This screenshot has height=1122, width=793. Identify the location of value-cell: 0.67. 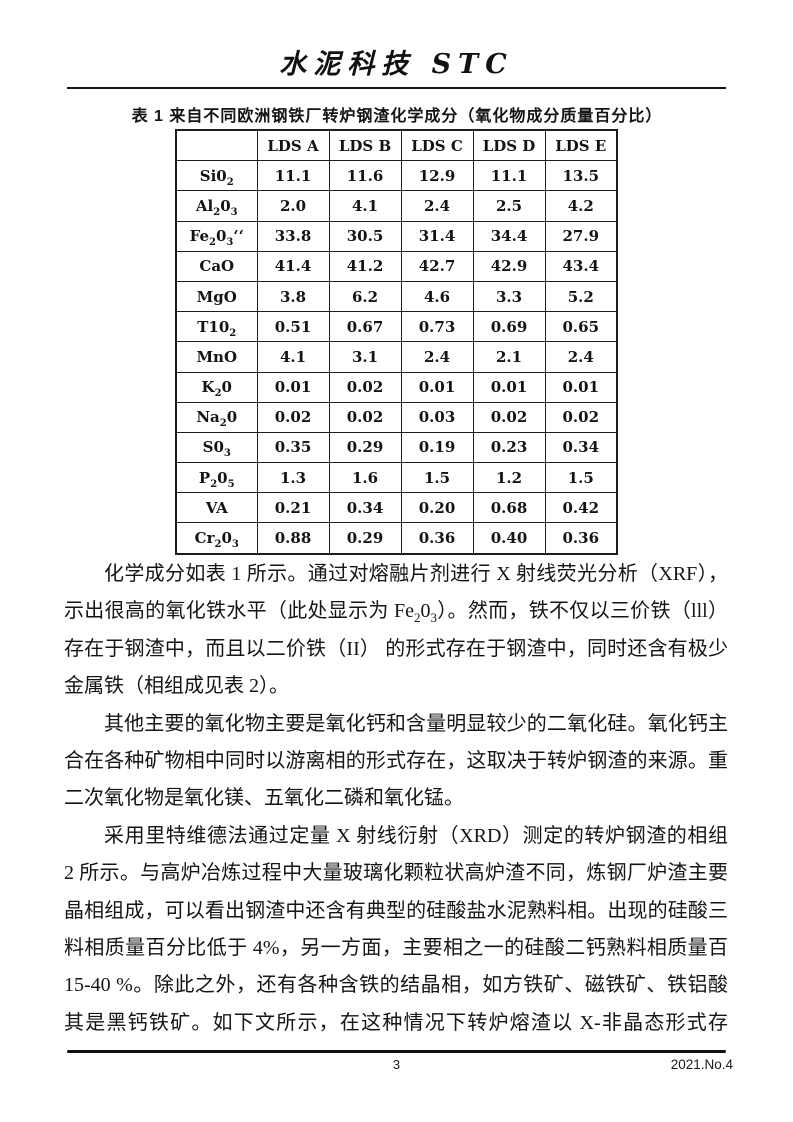
(365, 327).